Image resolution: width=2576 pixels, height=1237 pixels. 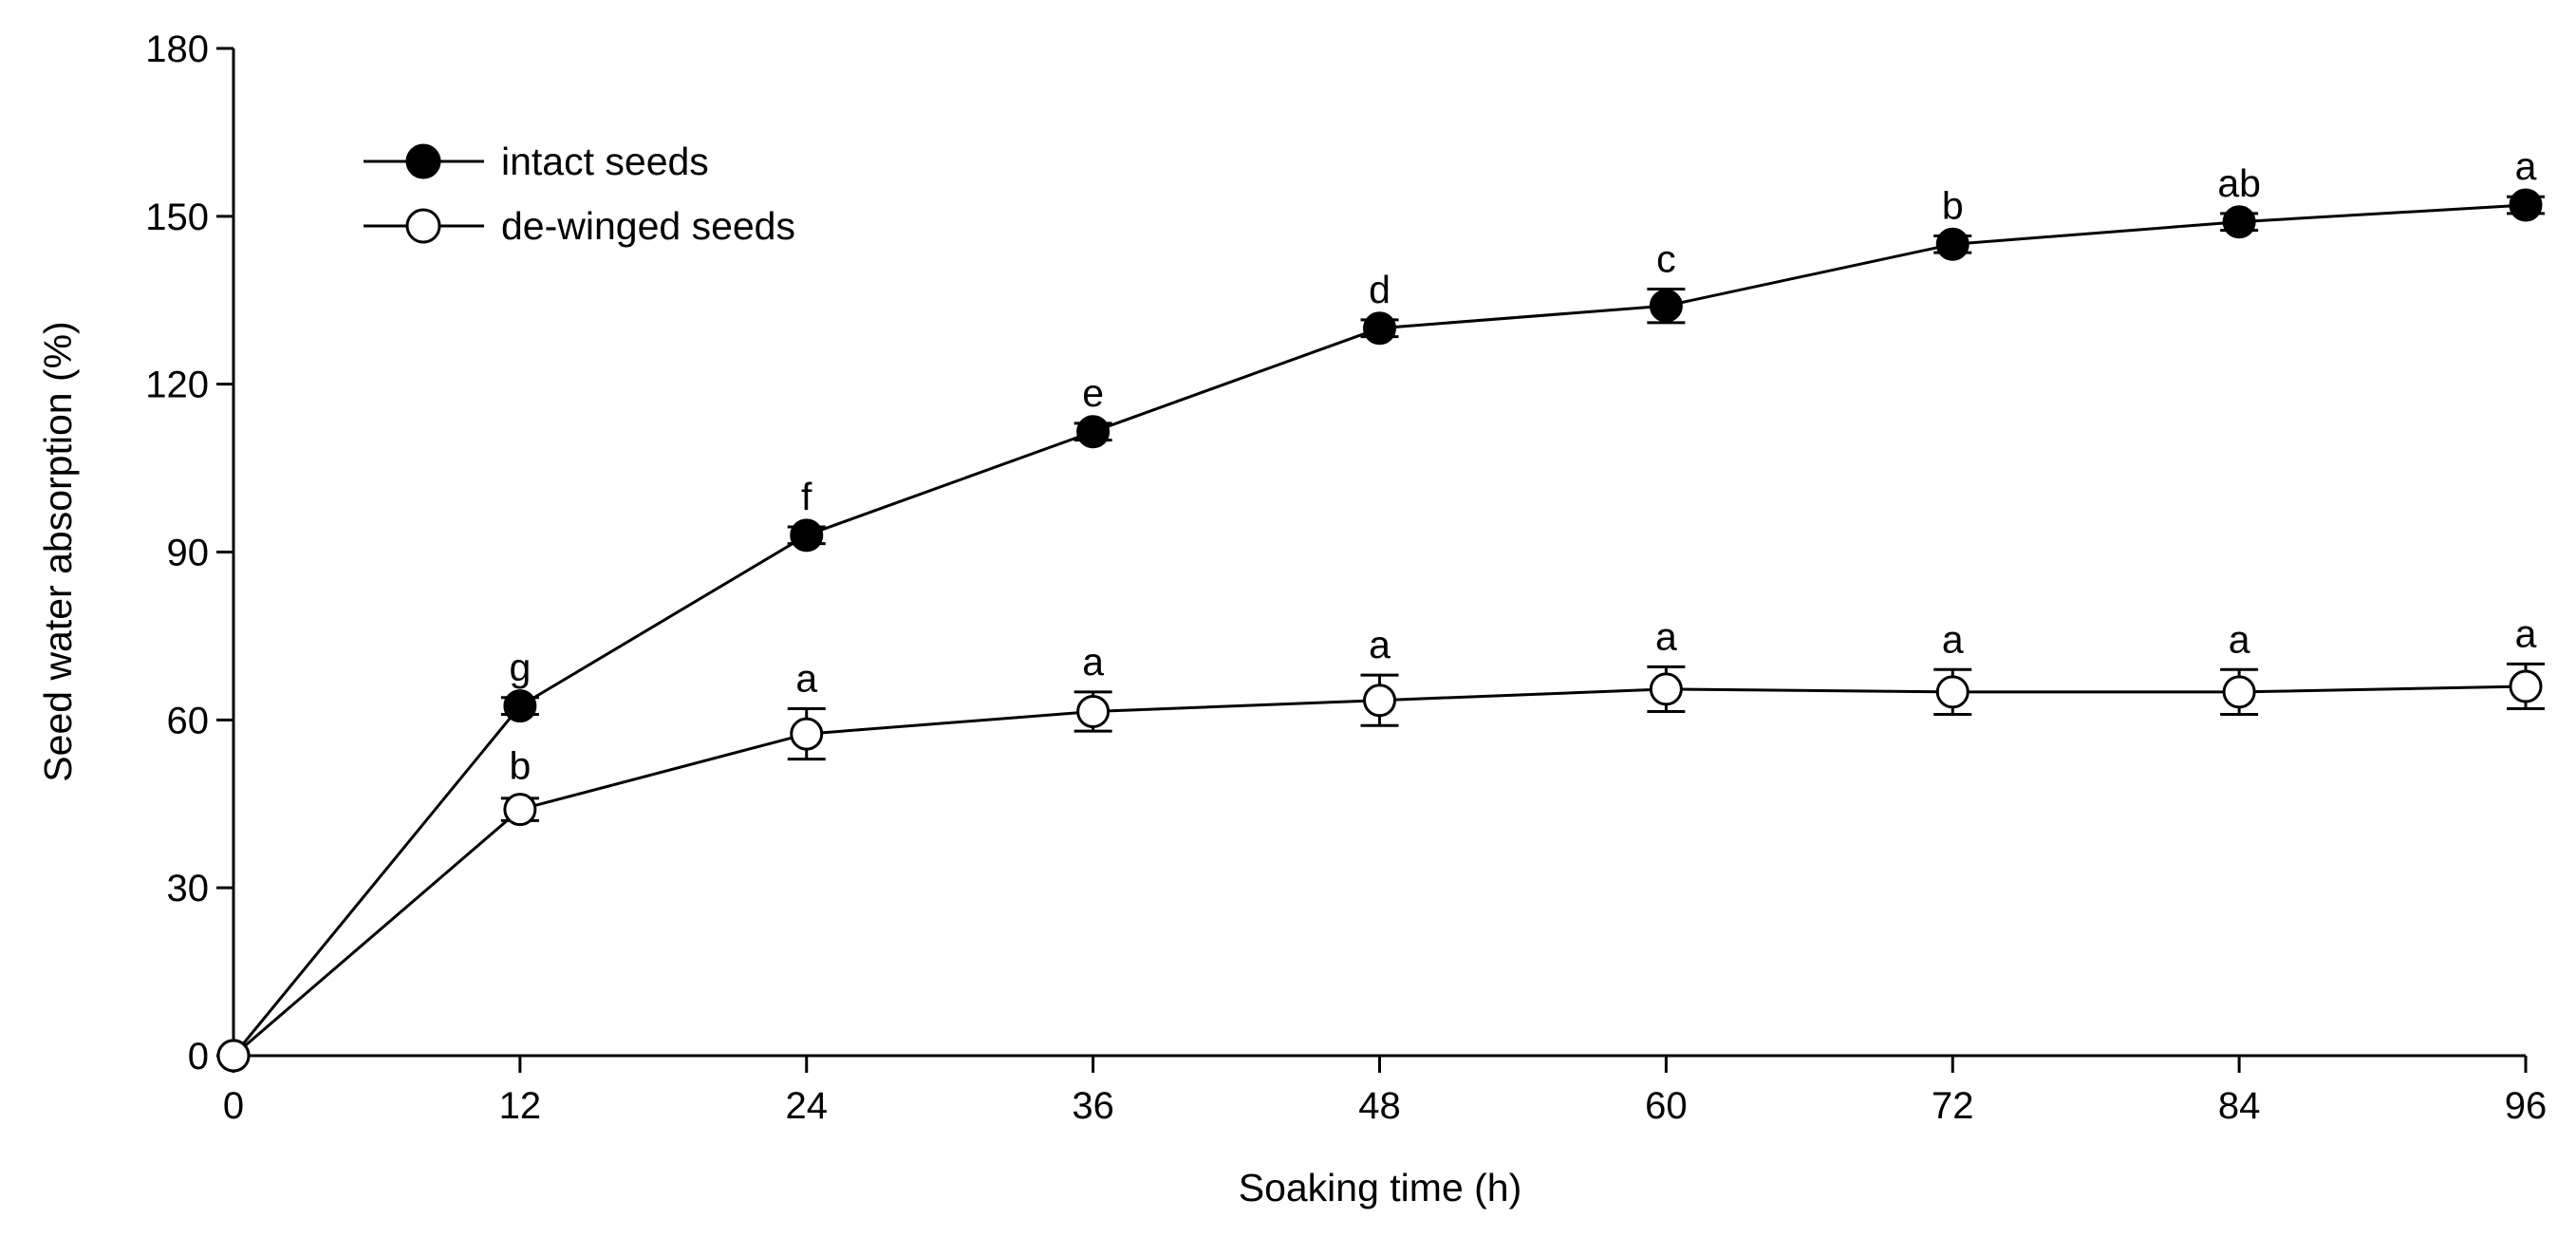 What do you see at coordinates (1093, 662) in the screenshot?
I see `significance-label-1-3: a` at bounding box center [1093, 662].